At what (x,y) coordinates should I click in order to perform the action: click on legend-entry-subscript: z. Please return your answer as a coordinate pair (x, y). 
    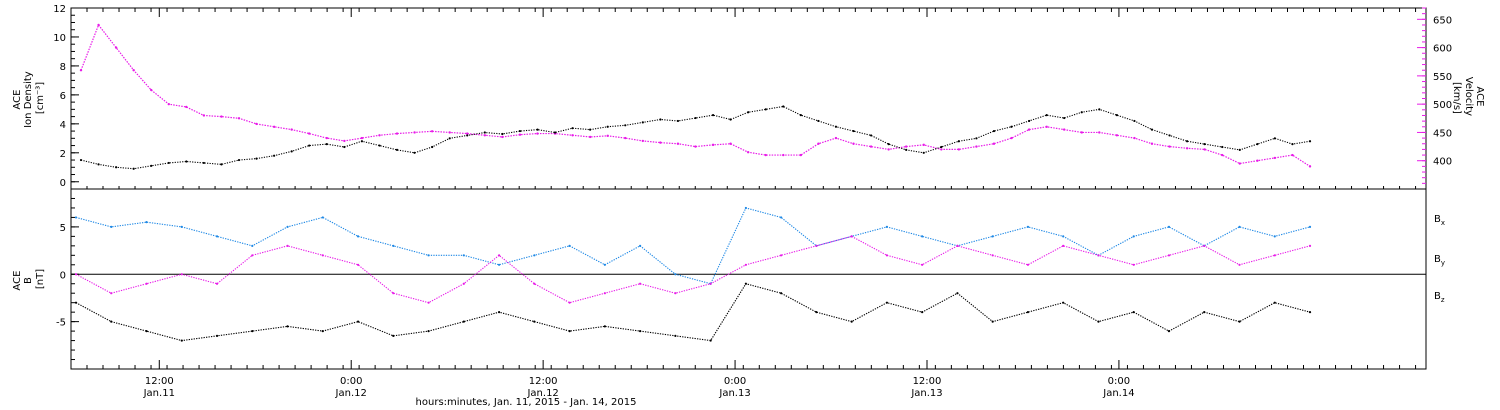
    Looking at the image, I should click on (1443, 300).